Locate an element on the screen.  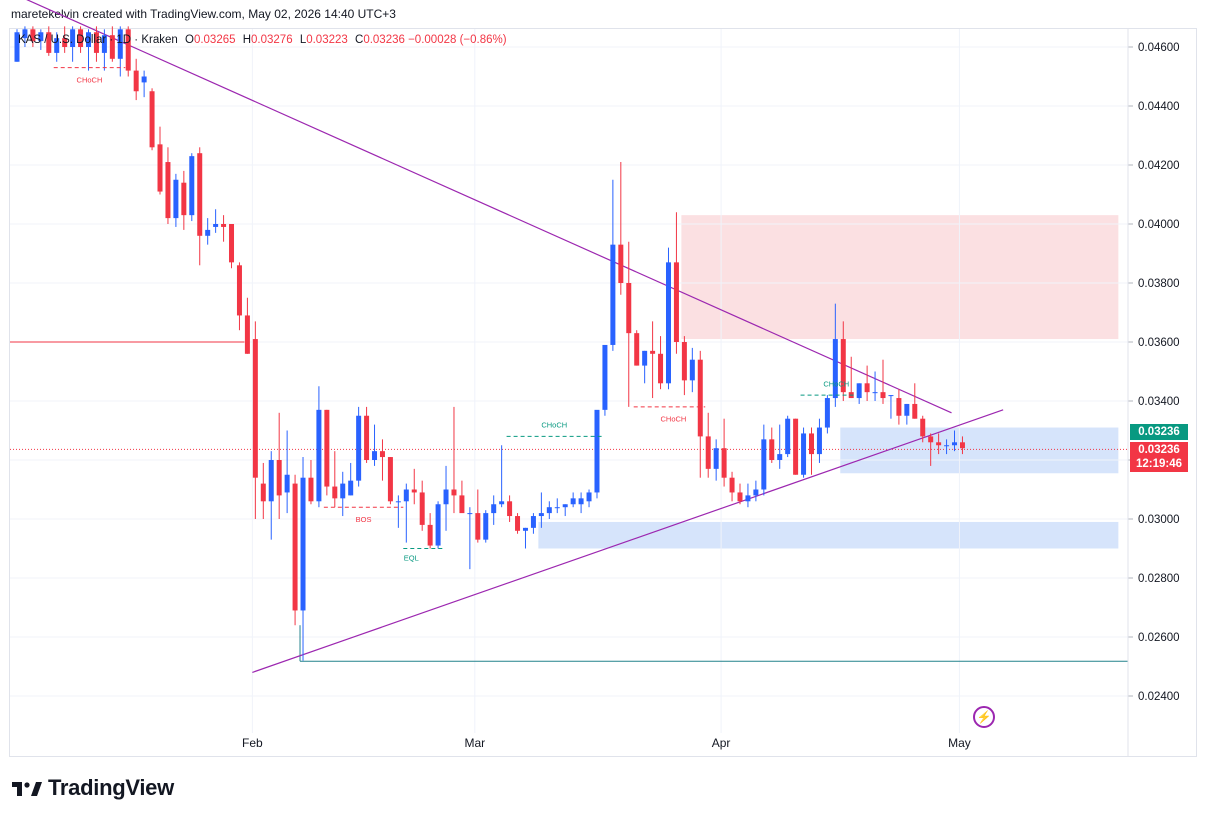
current-price-value: 0.03236 is located at coordinates (1159, 450).